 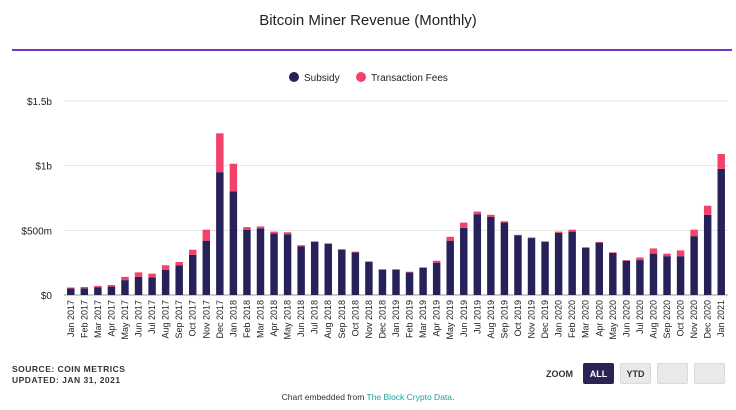 I want to click on zoom-all-button: ALL, so click(x=598, y=373).